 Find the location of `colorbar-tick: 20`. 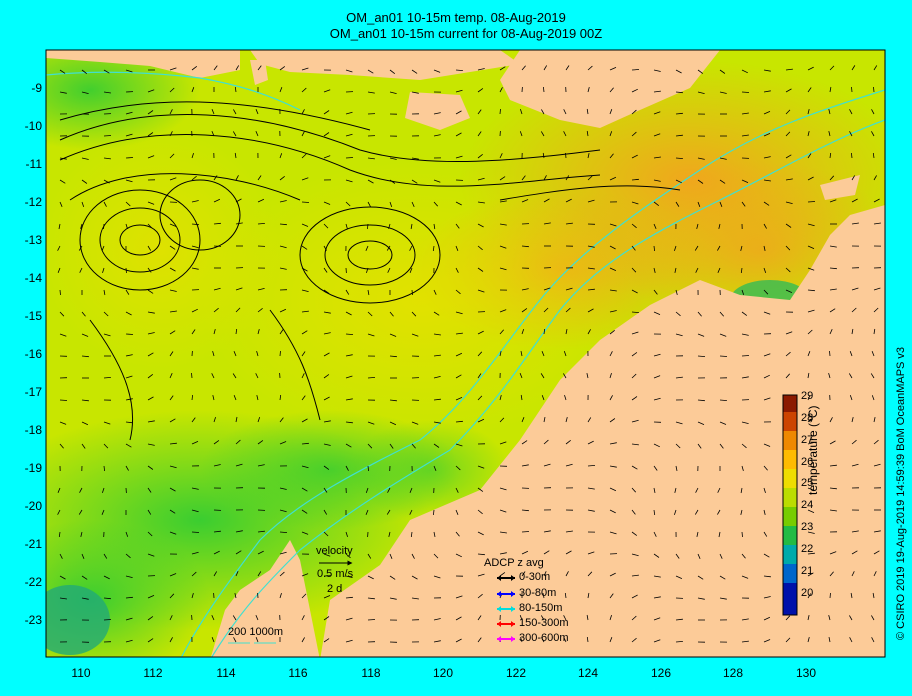

colorbar-tick: 20 is located at coordinates (807, 593).